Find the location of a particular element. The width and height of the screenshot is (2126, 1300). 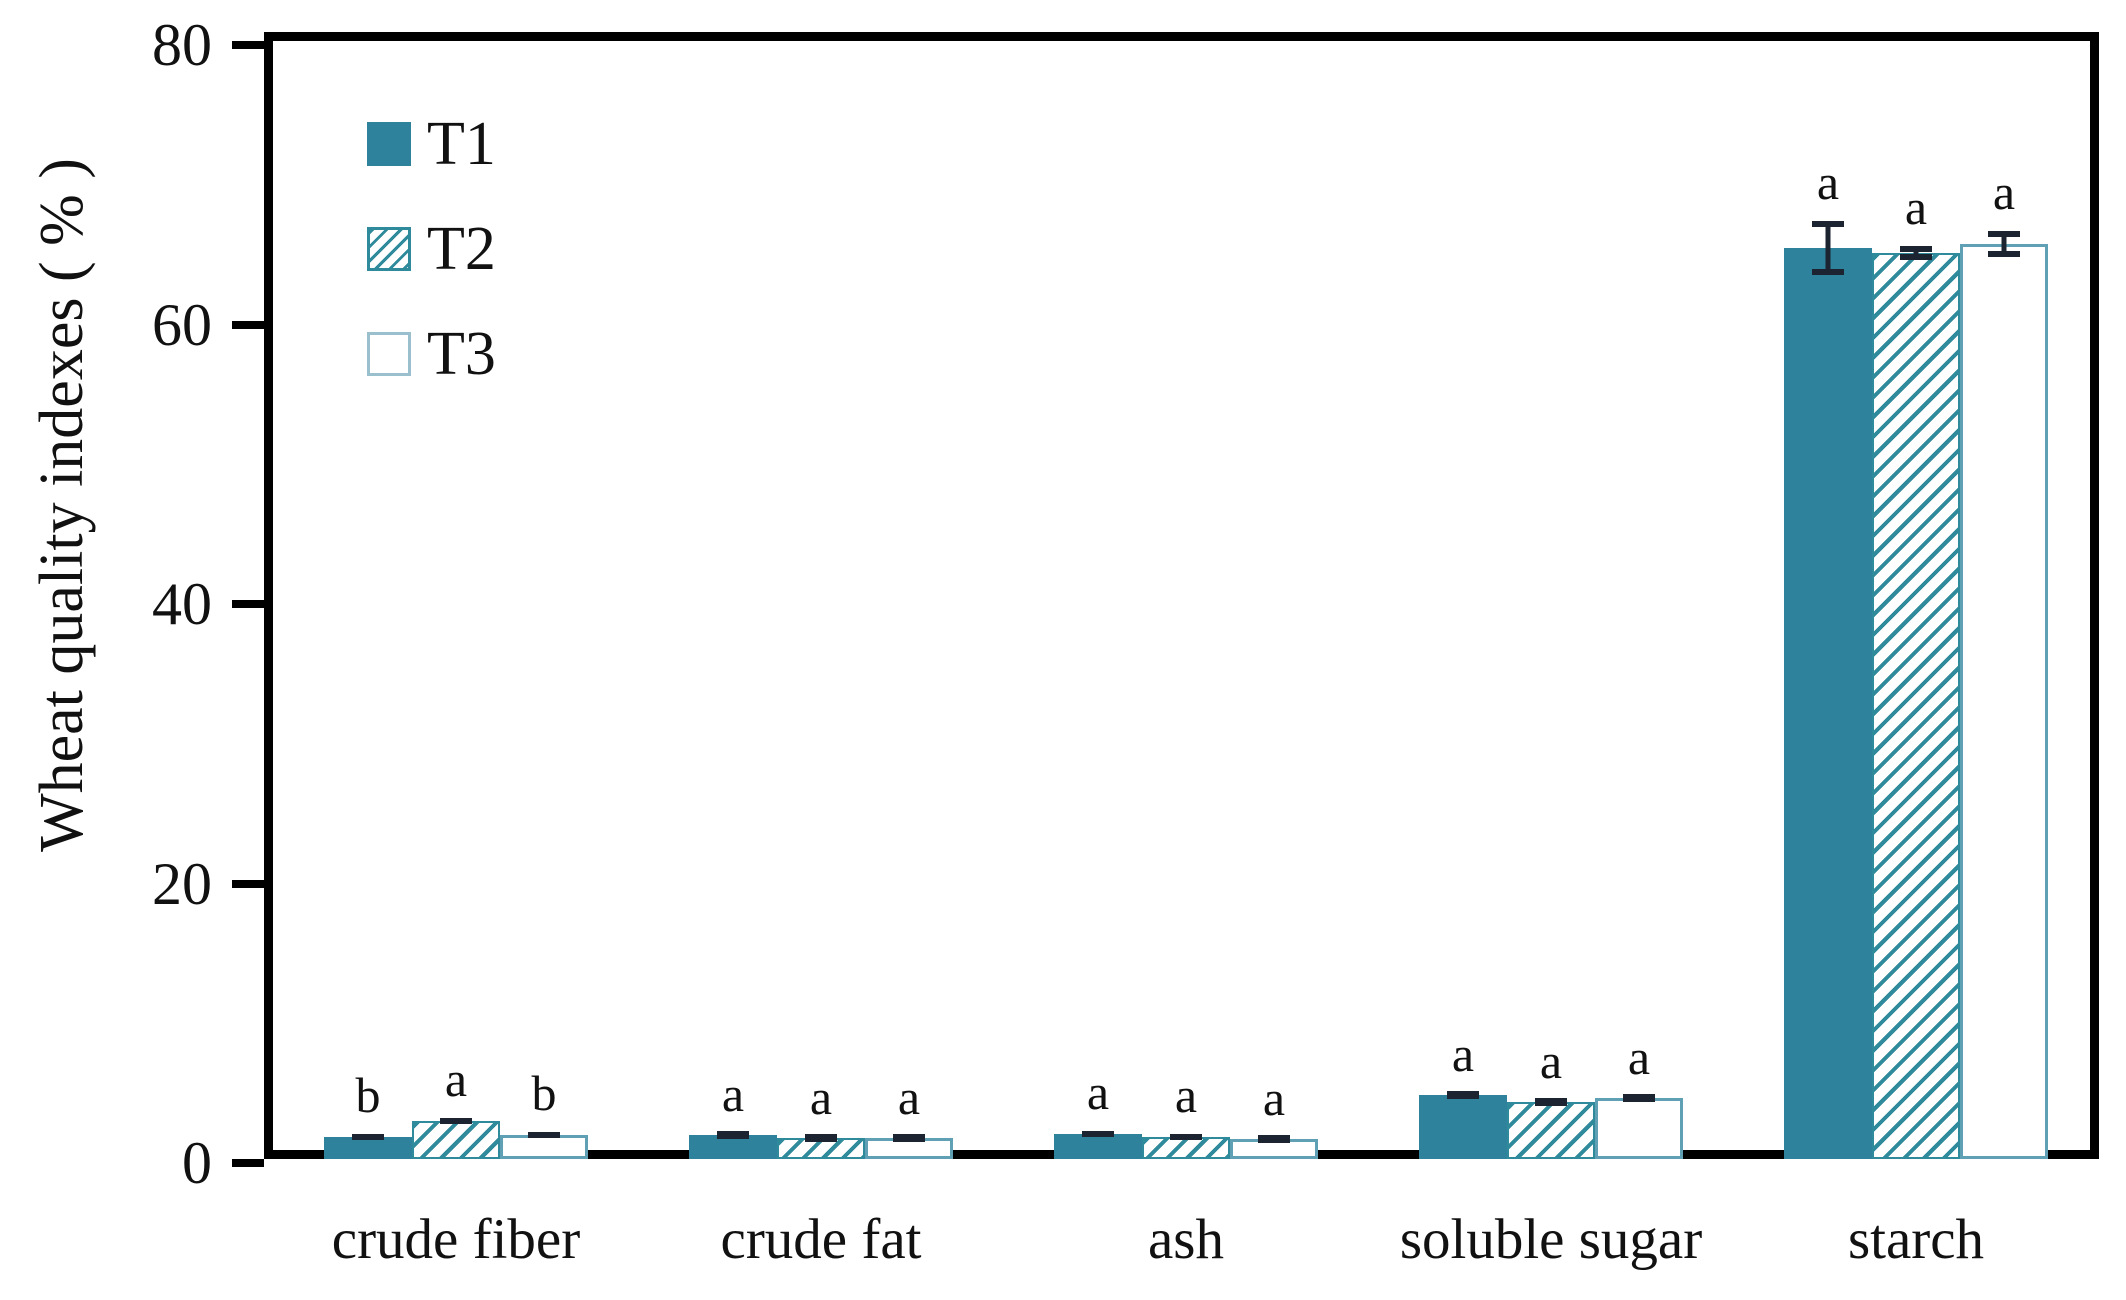

legend-item-t3: T3 is located at coordinates (431, 354).